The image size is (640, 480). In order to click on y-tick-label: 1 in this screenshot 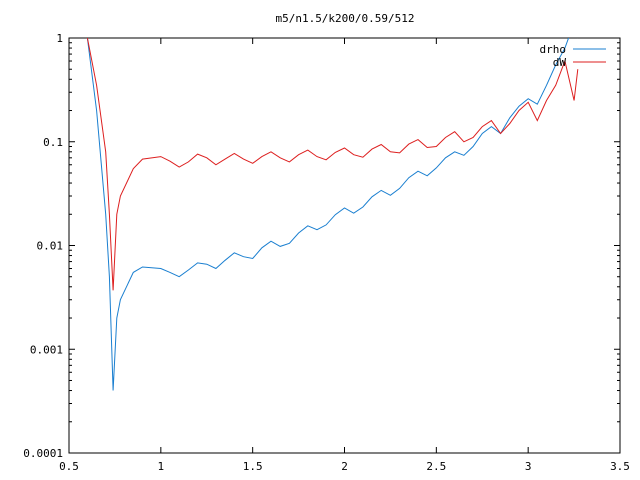, I will do `click(59, 38)`.